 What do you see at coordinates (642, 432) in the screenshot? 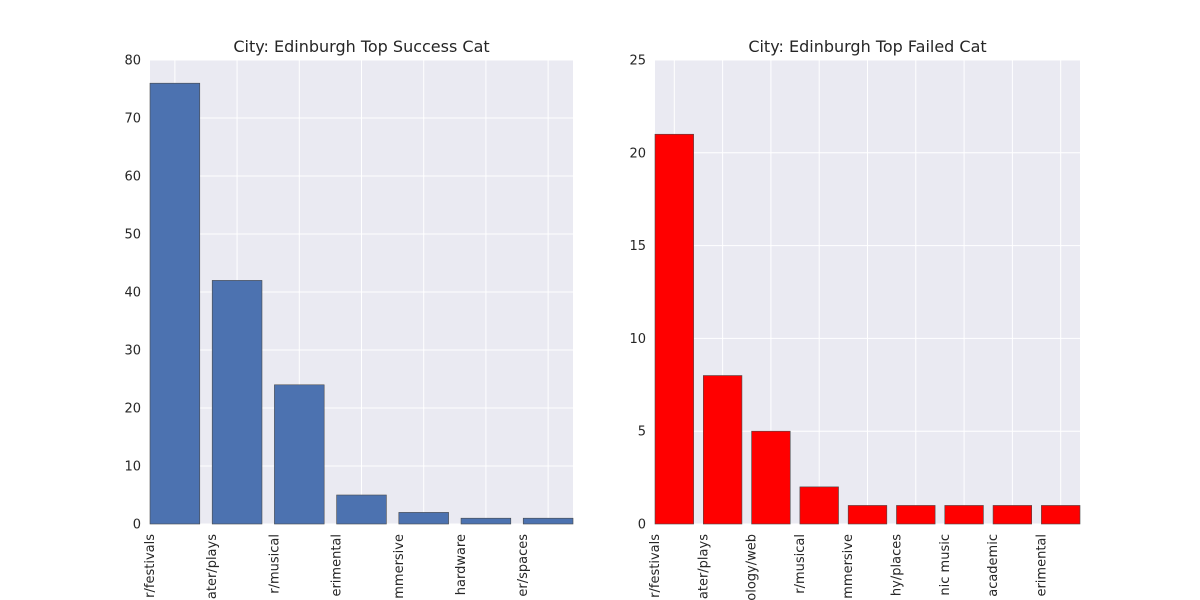
I see `y-tick-label: 5` at bounding box center [642, 432].